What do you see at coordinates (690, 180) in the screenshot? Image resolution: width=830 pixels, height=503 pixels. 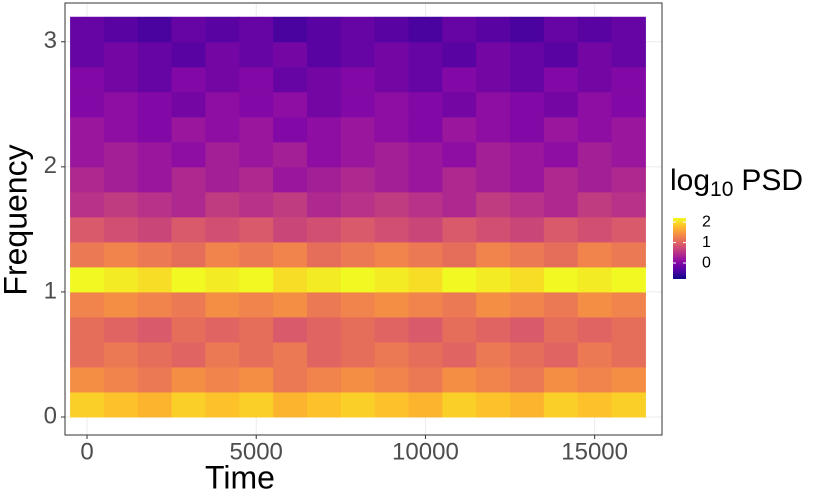 I see `legend-title-text: log` at bounding box center [690, 180].